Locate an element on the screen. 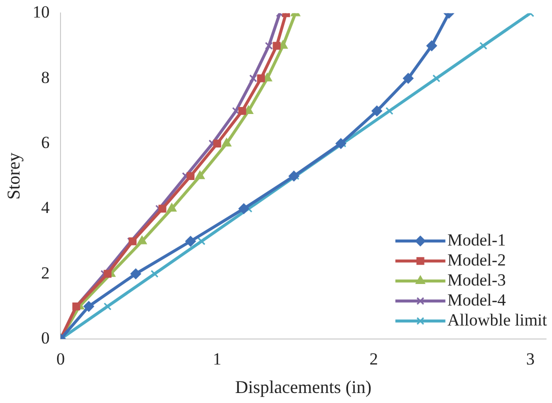 This screenshot has height=403, width=552. x-tick-label: 1 is located at coordinates (217, 359).